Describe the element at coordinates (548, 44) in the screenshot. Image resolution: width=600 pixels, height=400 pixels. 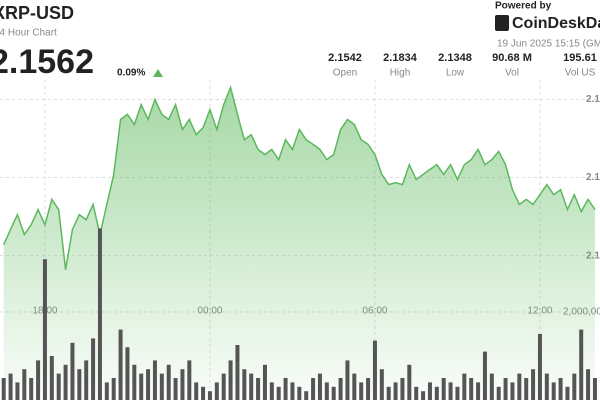
I see `timestamp: 19 Jun 2025 15:15 (GM` at that location.